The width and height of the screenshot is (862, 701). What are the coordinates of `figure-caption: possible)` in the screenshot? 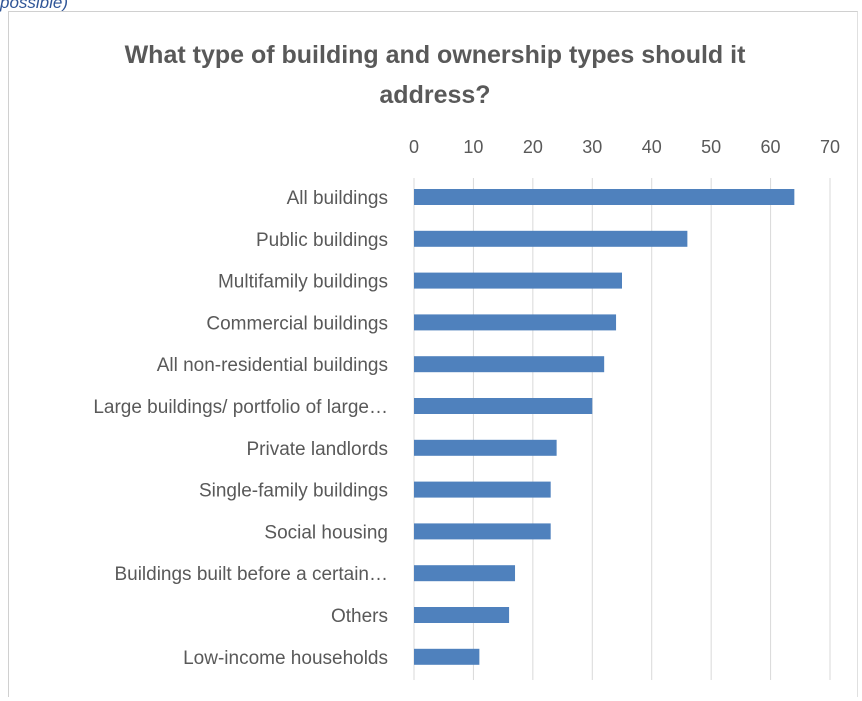 It's located at (34, 6).